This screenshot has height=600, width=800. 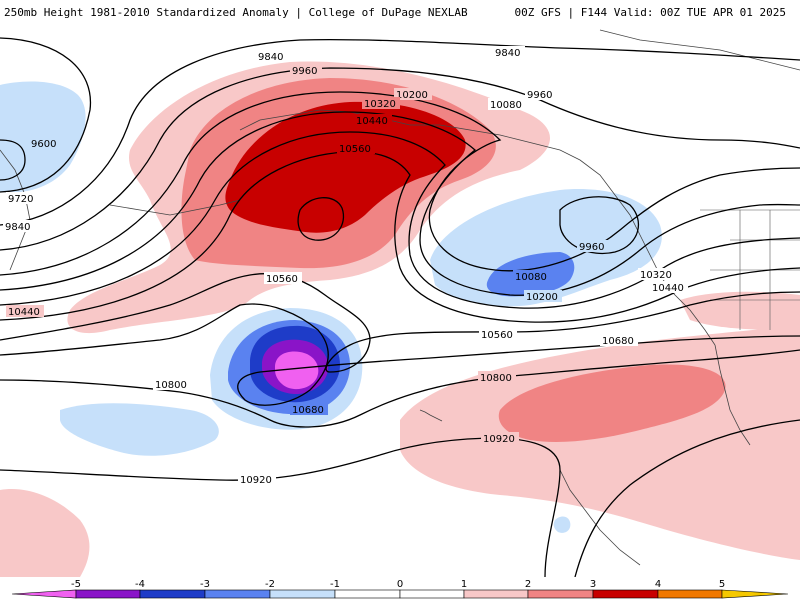 What do you see at coordinates (760, 521) in the screenshot?
I see `positive-anomaly-se-corner` at bounding box center [760, 521].